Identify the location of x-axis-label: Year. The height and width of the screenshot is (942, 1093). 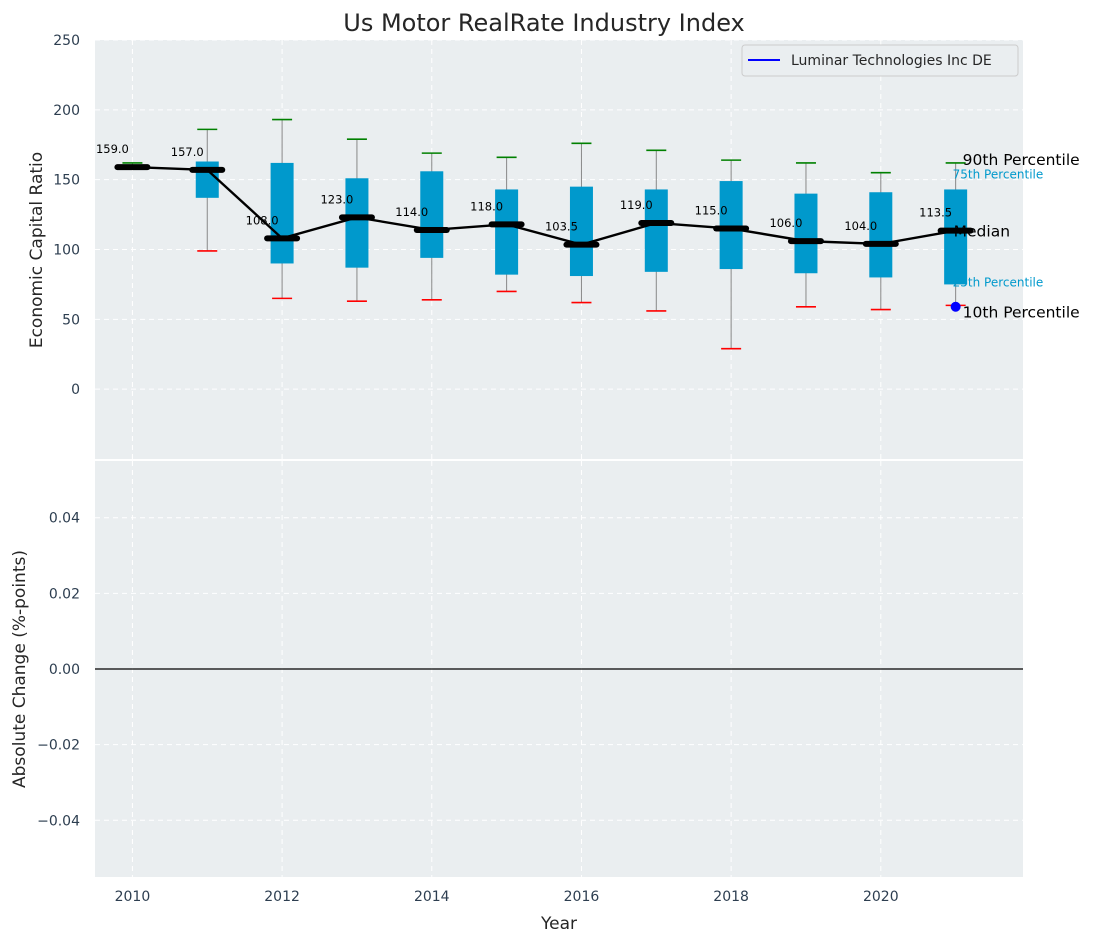
(558, 924).